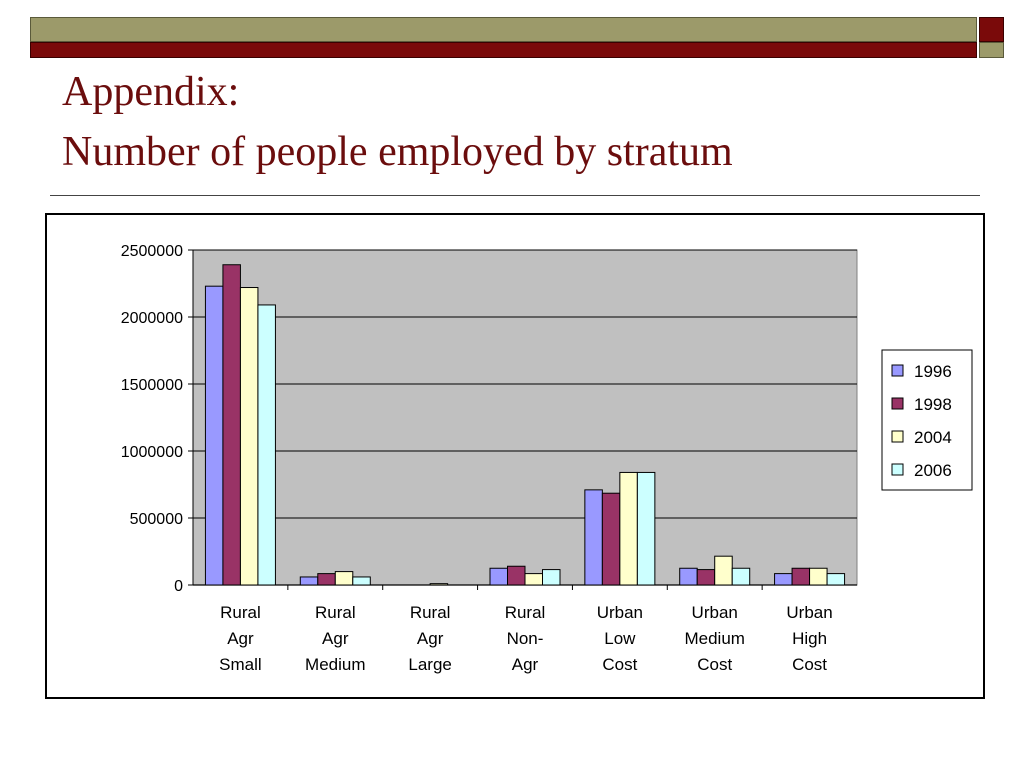  What do you see at coordinates (897, 403) in the screenshot?
I see `legend-swatch-1998` at bounding box center [897, 403].